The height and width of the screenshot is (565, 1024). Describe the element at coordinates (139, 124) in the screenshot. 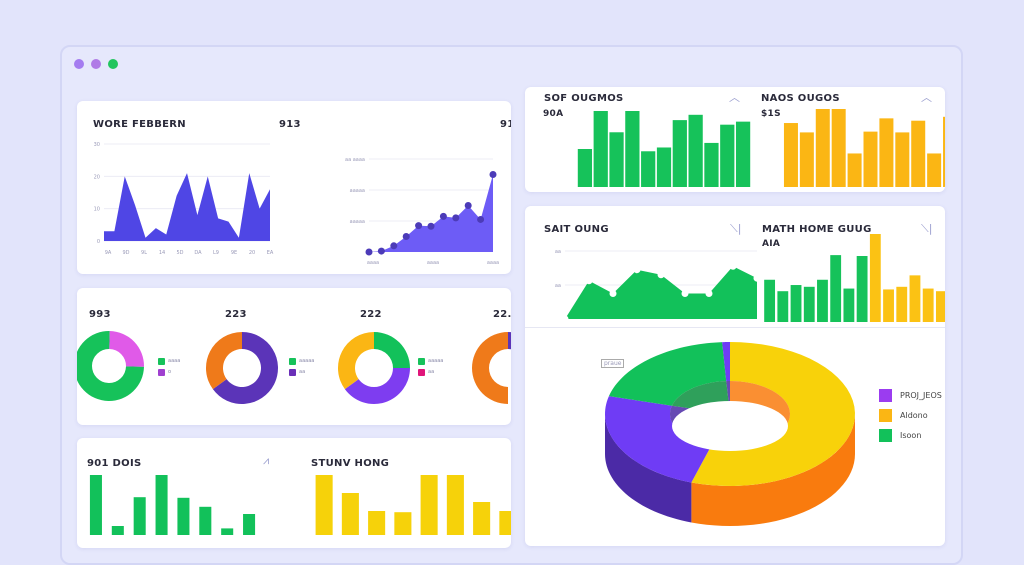

I see `card-title: WORE FEBBERN` at that location.